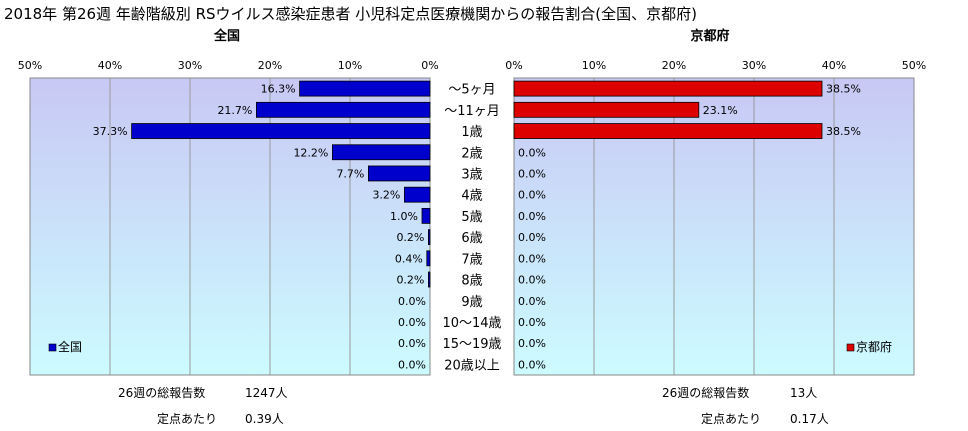 The image size is (968, 431). What do you see at coordinates (264, 419) in the screenshot?
I see `national-per-value: 0.39人` at bounding box center [264, 419].